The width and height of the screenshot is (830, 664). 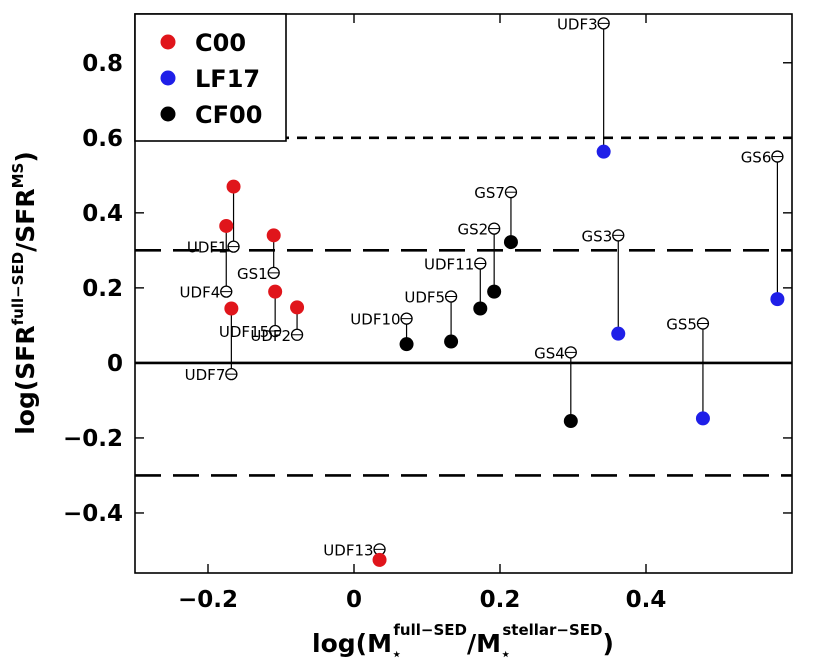 What do you see at coordinates (646, 600) in the screenshot?
I see `x-tick-label: 0.4` at bounding box center [646, 600].